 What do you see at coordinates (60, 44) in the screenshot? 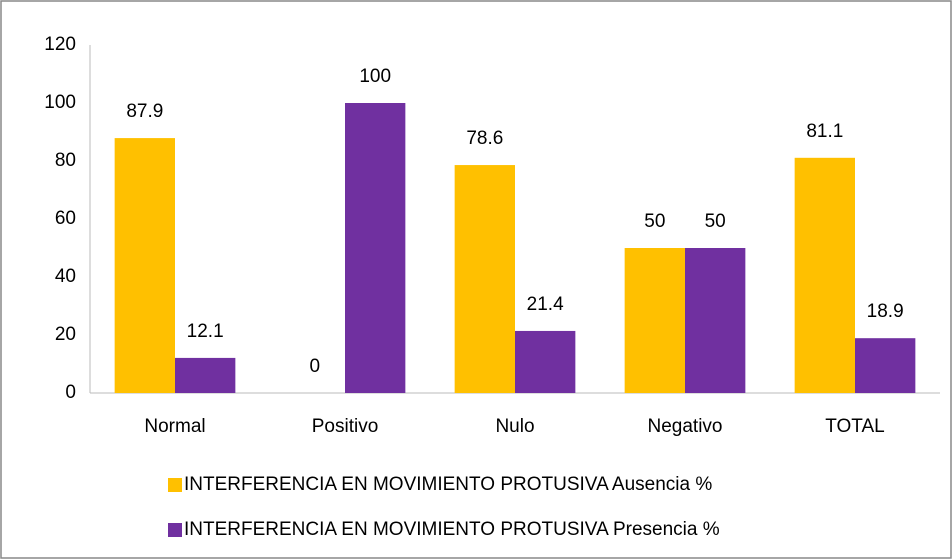
I see `y-tick-label: 120` at bounding box center [60, 44].